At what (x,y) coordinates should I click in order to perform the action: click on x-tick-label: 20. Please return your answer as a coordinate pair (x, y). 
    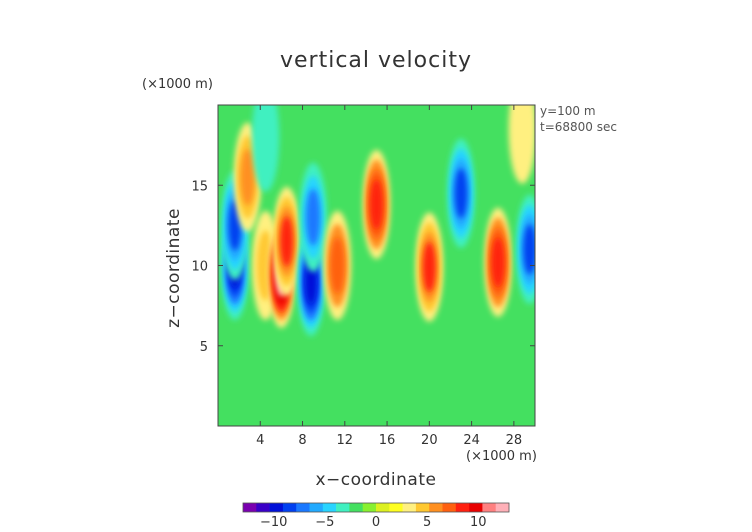
    Looking at the image, I should click on (429, 440).